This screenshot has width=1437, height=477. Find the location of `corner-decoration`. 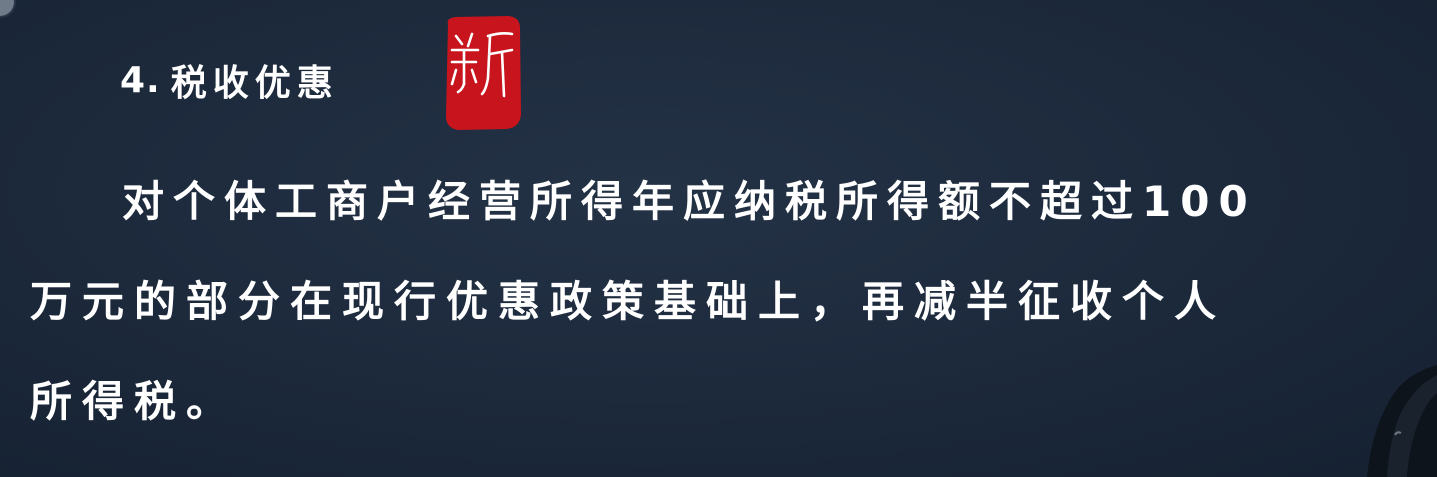

corner-decoration is located at coordinates (7, 8).